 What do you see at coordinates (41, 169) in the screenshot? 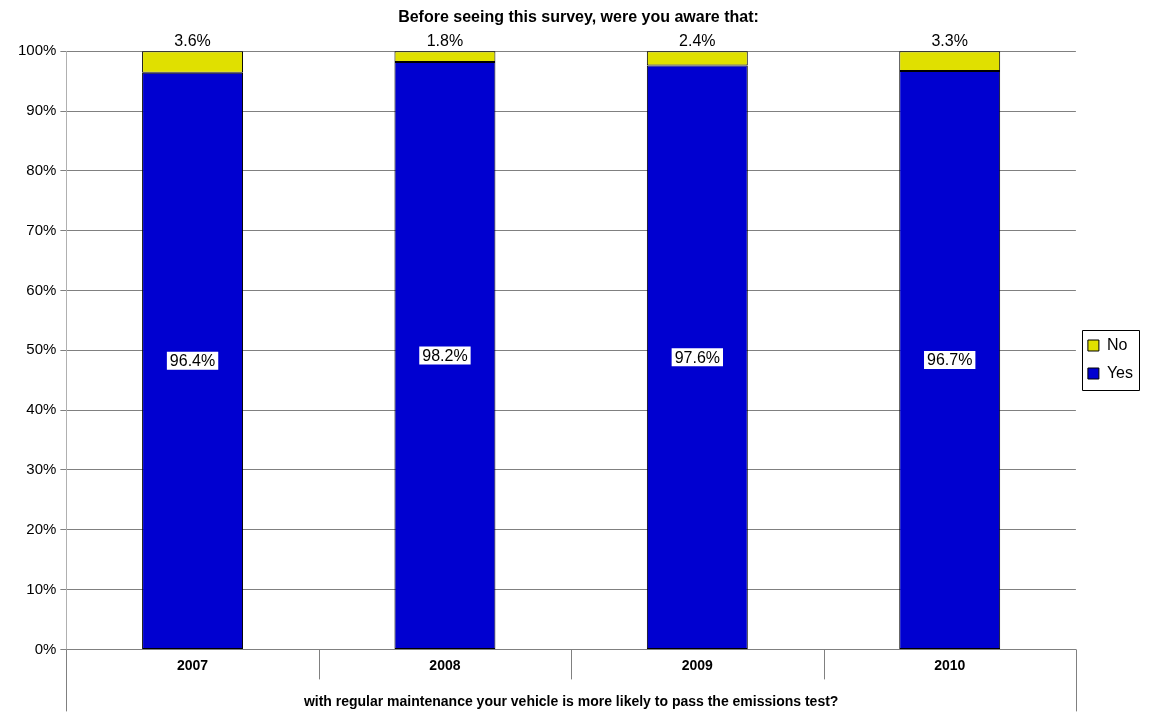
I see `y-tick-label: 80%` at bounding box center [41, 169].